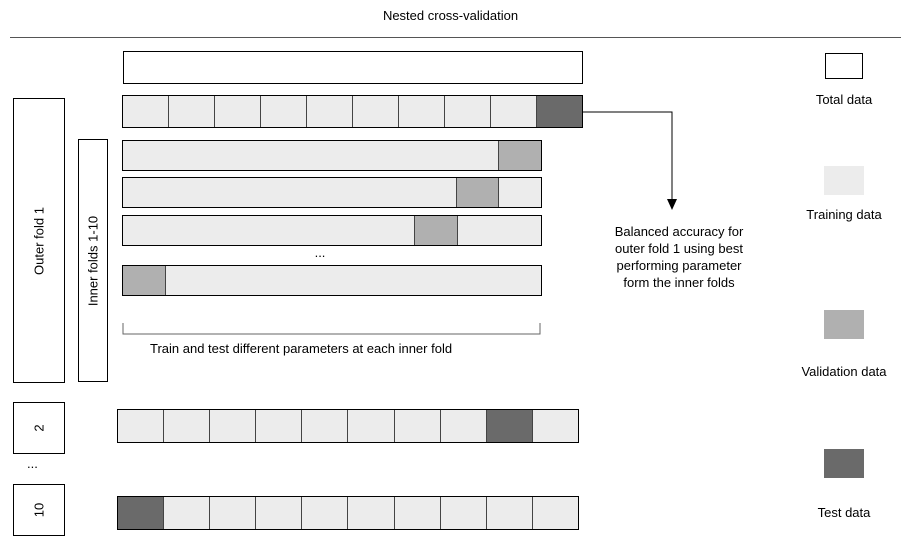 This screenshot has width=901, height=548. Describe the element at coordinates (844, 484) in the screenshot. I see `legend-test: Test data` at that location.